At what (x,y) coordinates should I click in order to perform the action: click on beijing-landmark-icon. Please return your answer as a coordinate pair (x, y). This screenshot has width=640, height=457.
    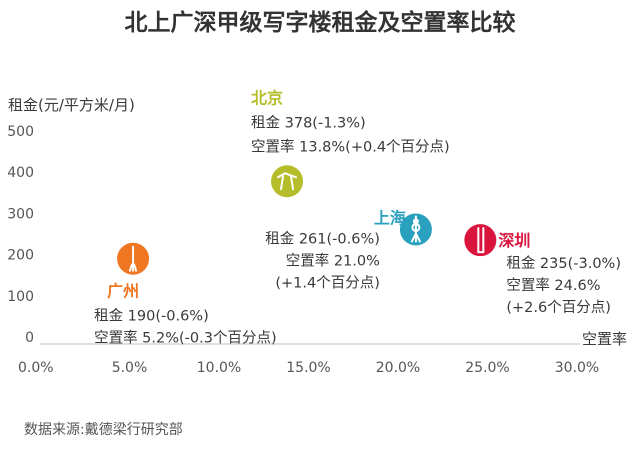
    Looking at the image, I should click on (287, 181).